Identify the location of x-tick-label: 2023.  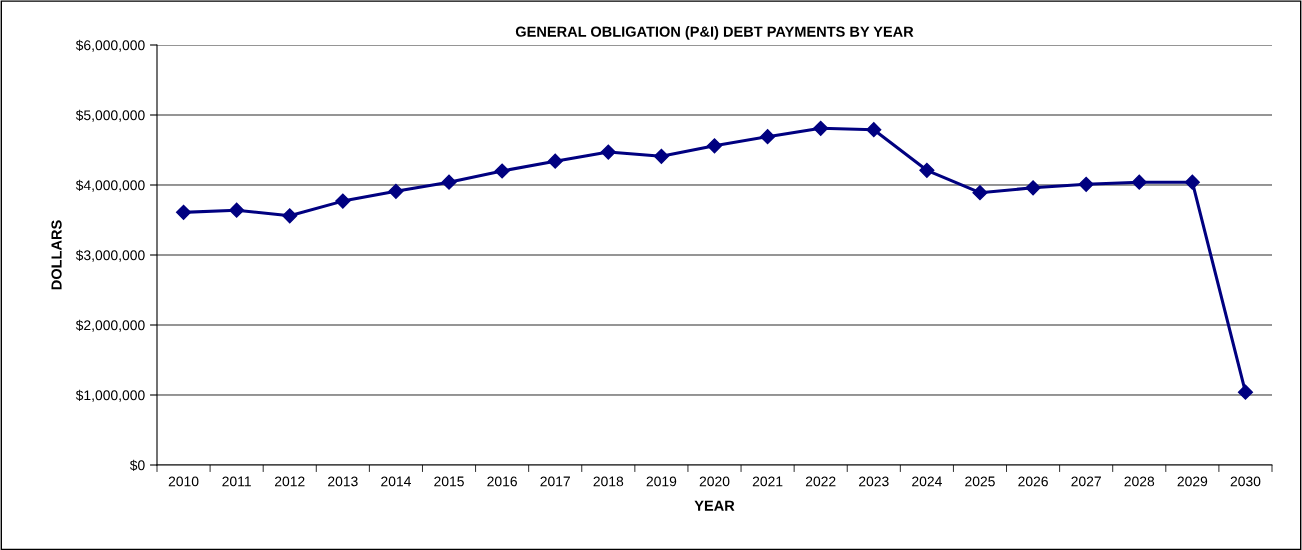
(874, 481).